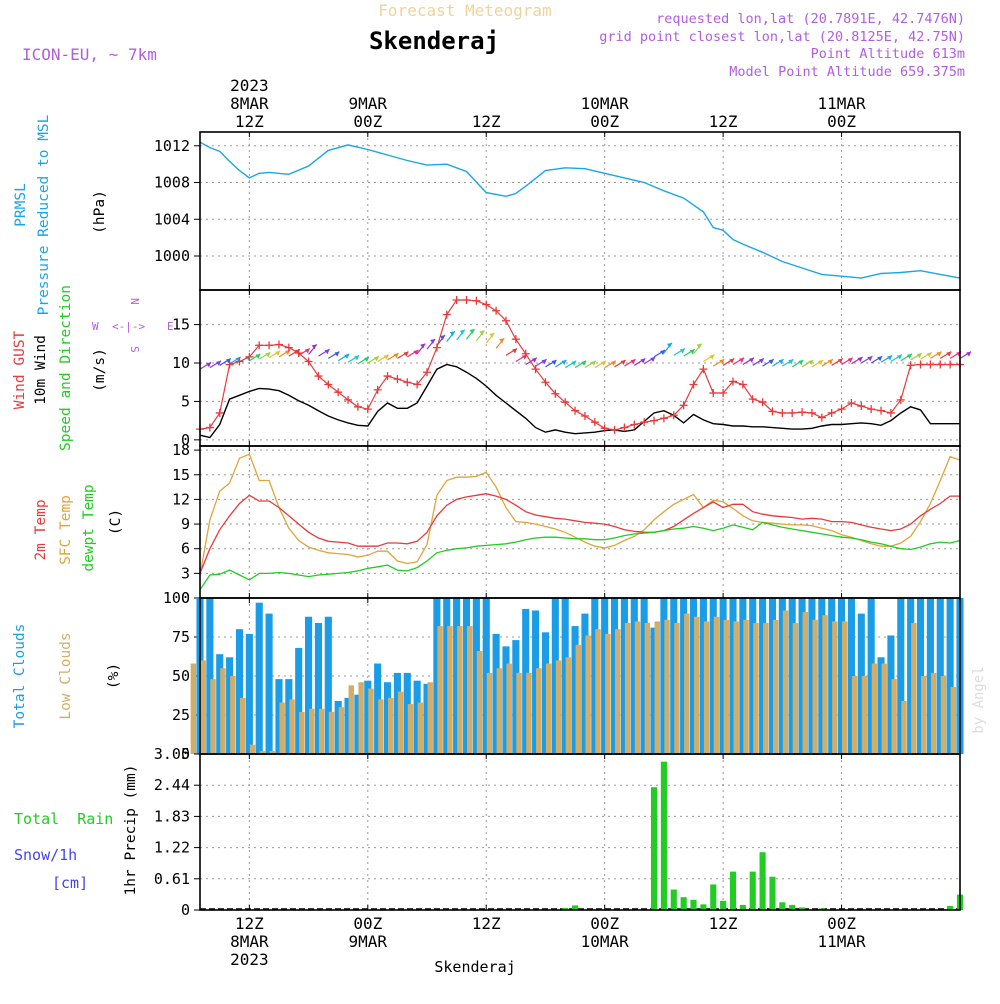  Describe the element at coordinates (60, 214) in the screenshot. I see `pressure-labels: PRMSL Pressure Reduced to MSL (hPa)` at that location.